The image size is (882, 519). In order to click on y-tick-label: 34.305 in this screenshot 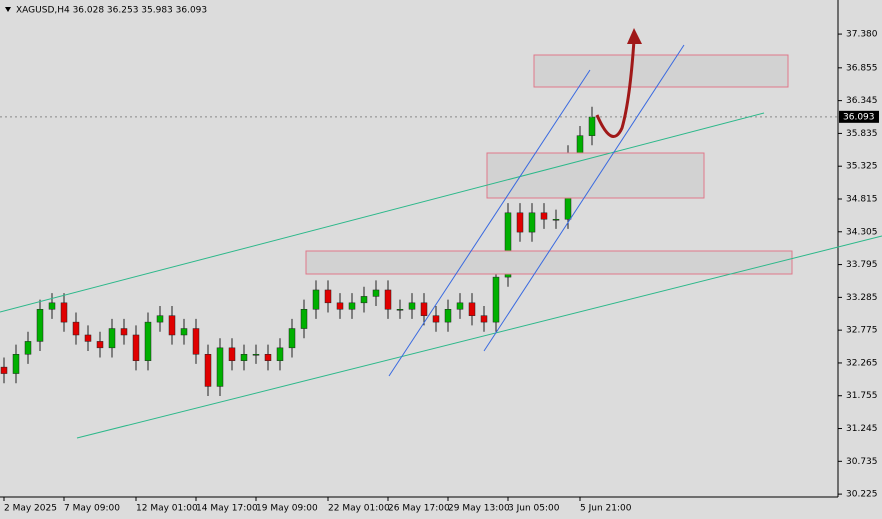, I will do `click(862, 232)`.